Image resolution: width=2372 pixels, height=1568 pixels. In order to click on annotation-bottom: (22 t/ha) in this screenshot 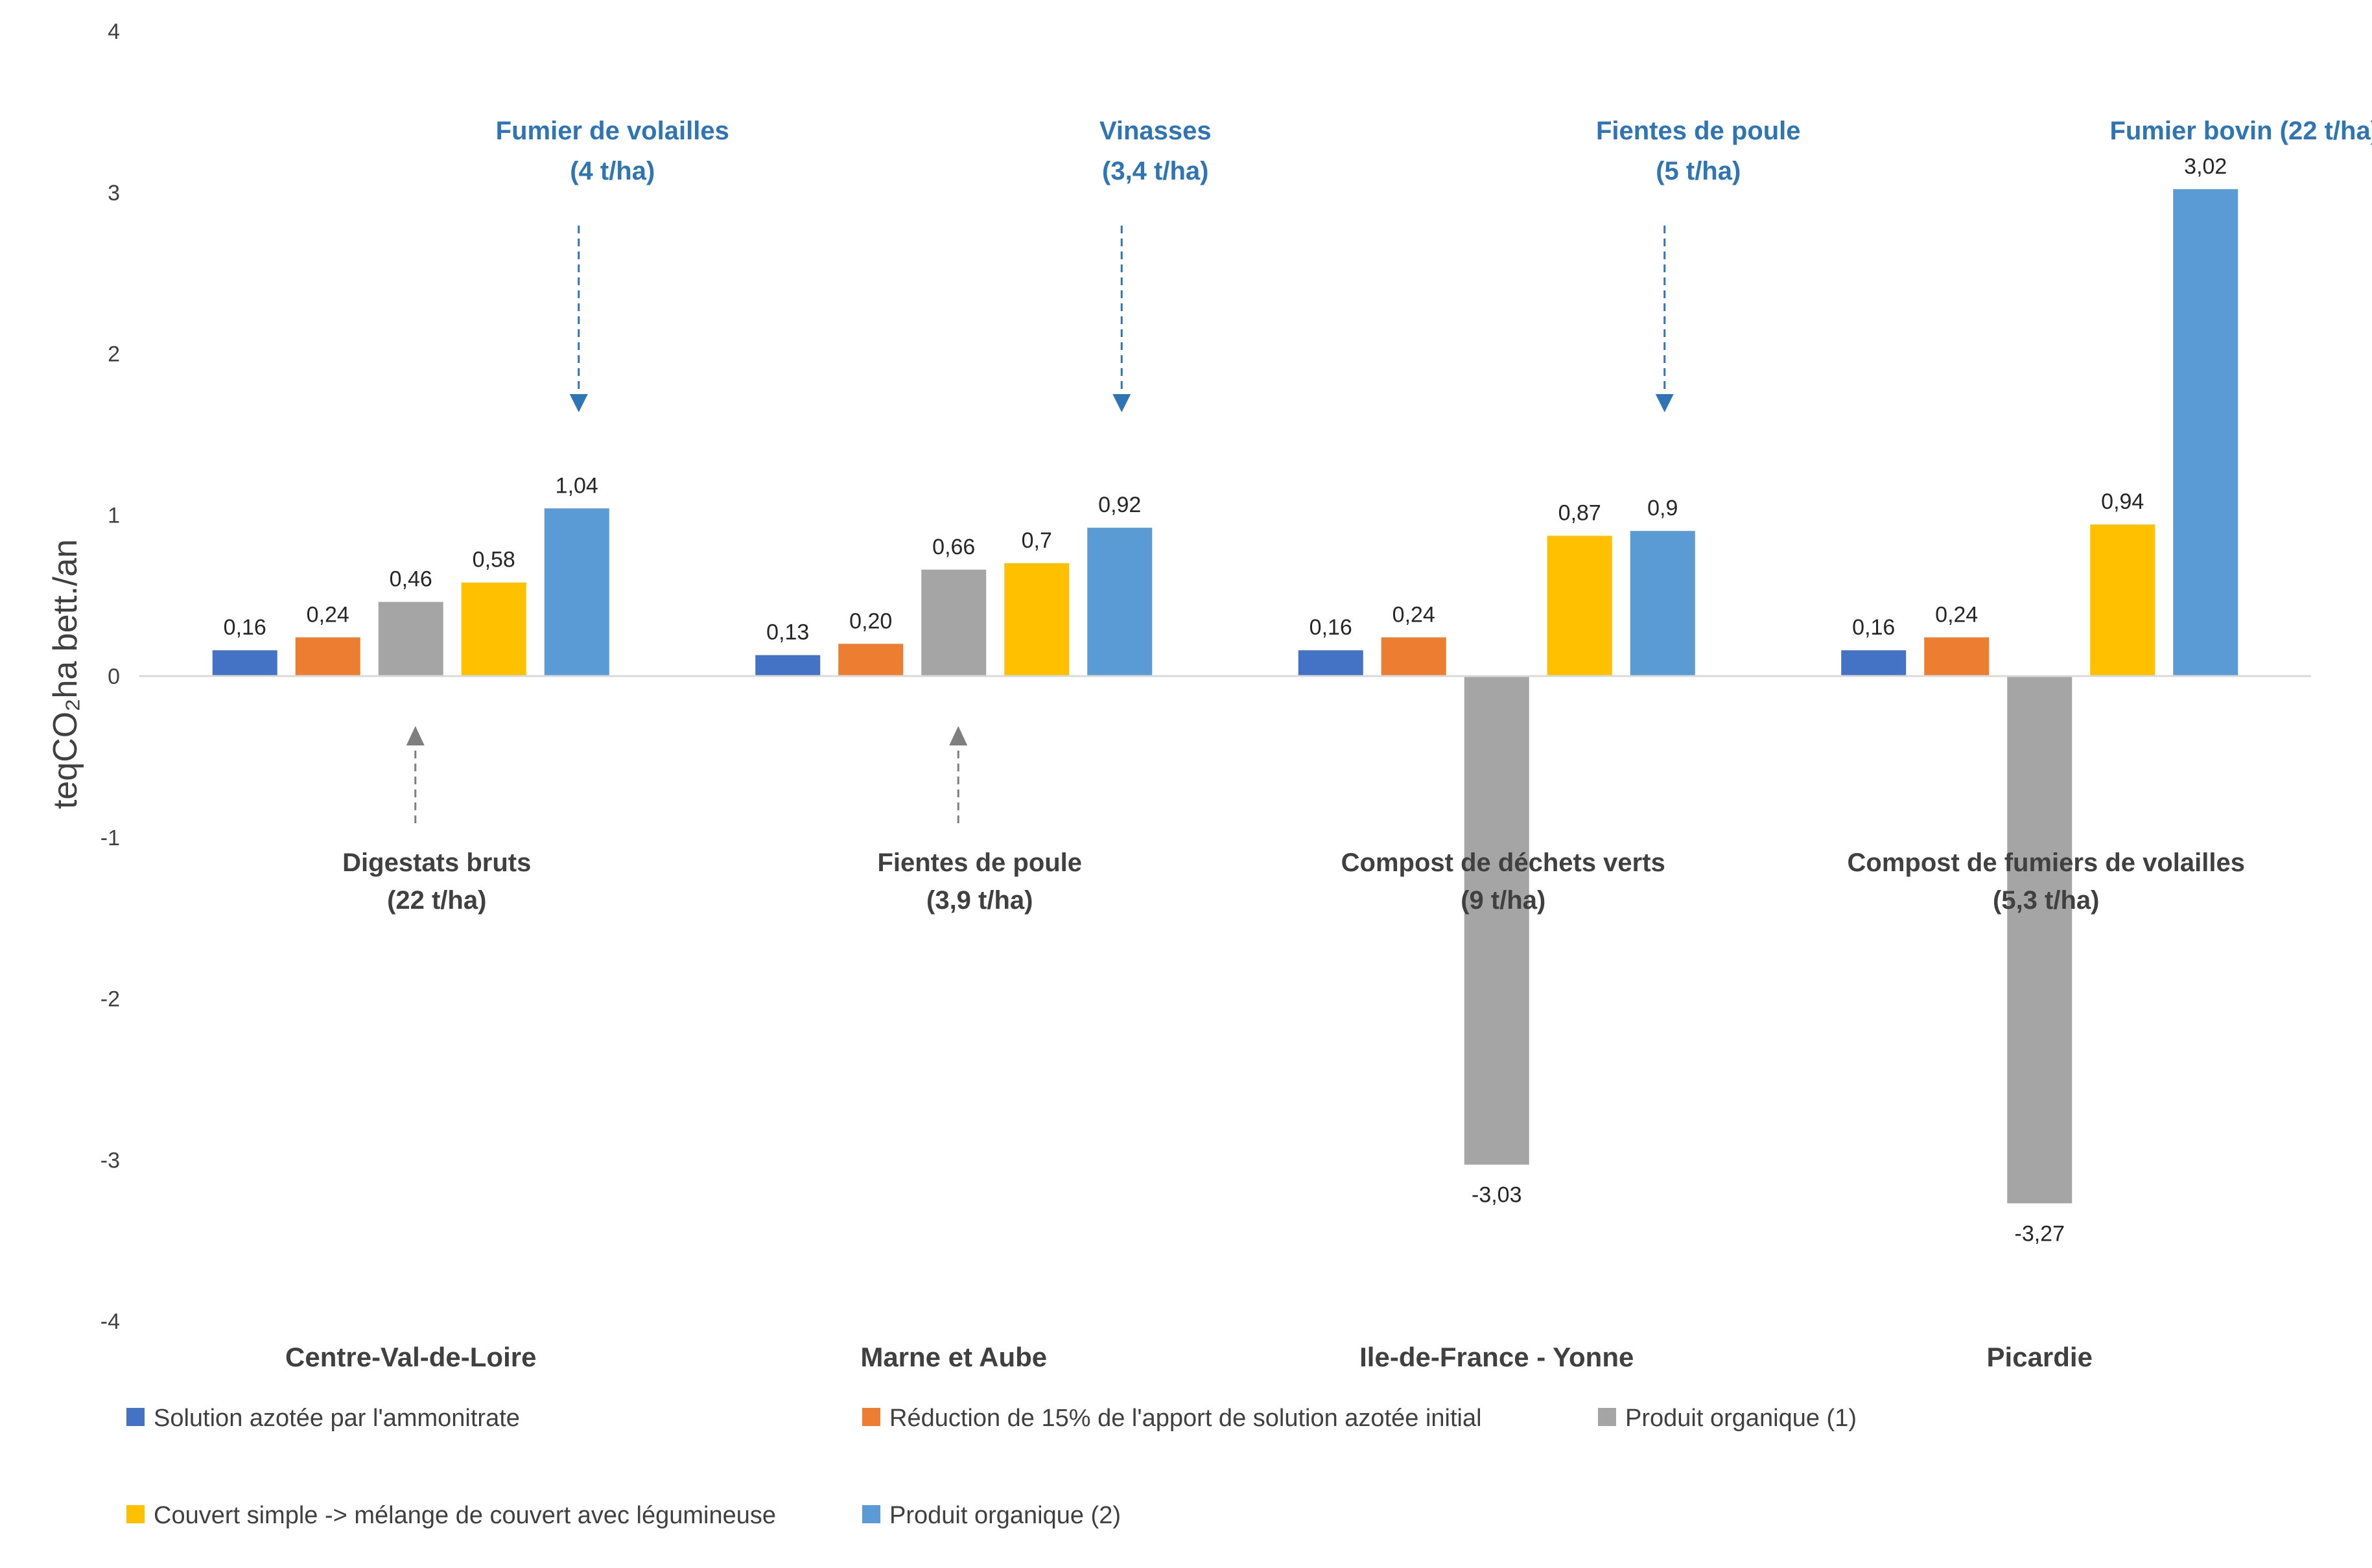, I will do `click(436, 901)`.